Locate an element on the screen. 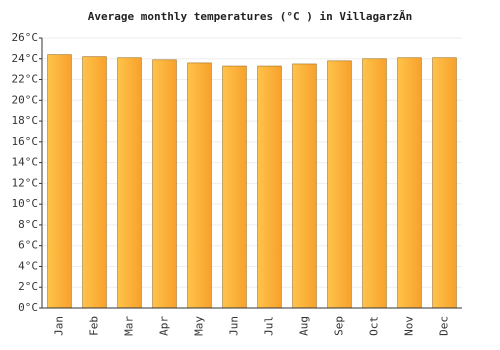  x-tick-label: Aug is located at coordinates (304, 326).